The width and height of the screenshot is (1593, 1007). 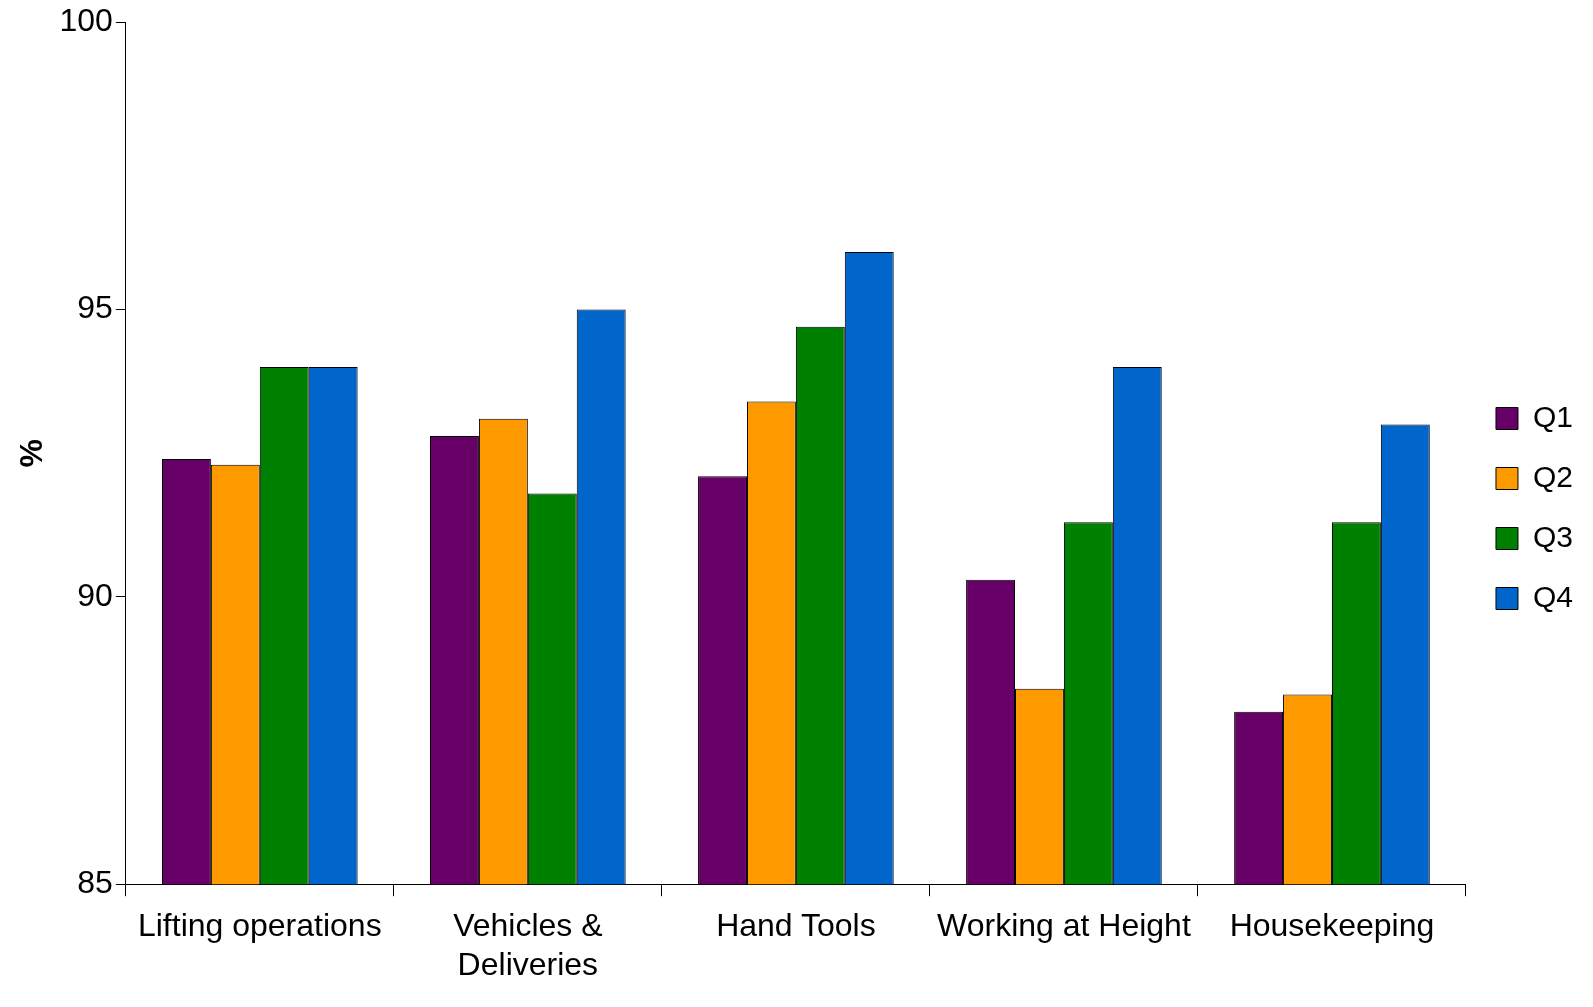 What do you see at coordinates (1553, 536) in the screenshot?
I see `legend-label: Q3` at bounding box center [1553, 536].